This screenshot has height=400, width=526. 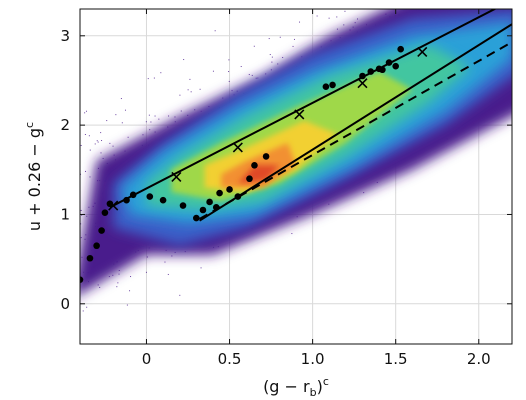 What do you see at coordinates (230, 359) in the screenshot?
I see `x-tick-label: 0.5` at bounding box center [230, 359].